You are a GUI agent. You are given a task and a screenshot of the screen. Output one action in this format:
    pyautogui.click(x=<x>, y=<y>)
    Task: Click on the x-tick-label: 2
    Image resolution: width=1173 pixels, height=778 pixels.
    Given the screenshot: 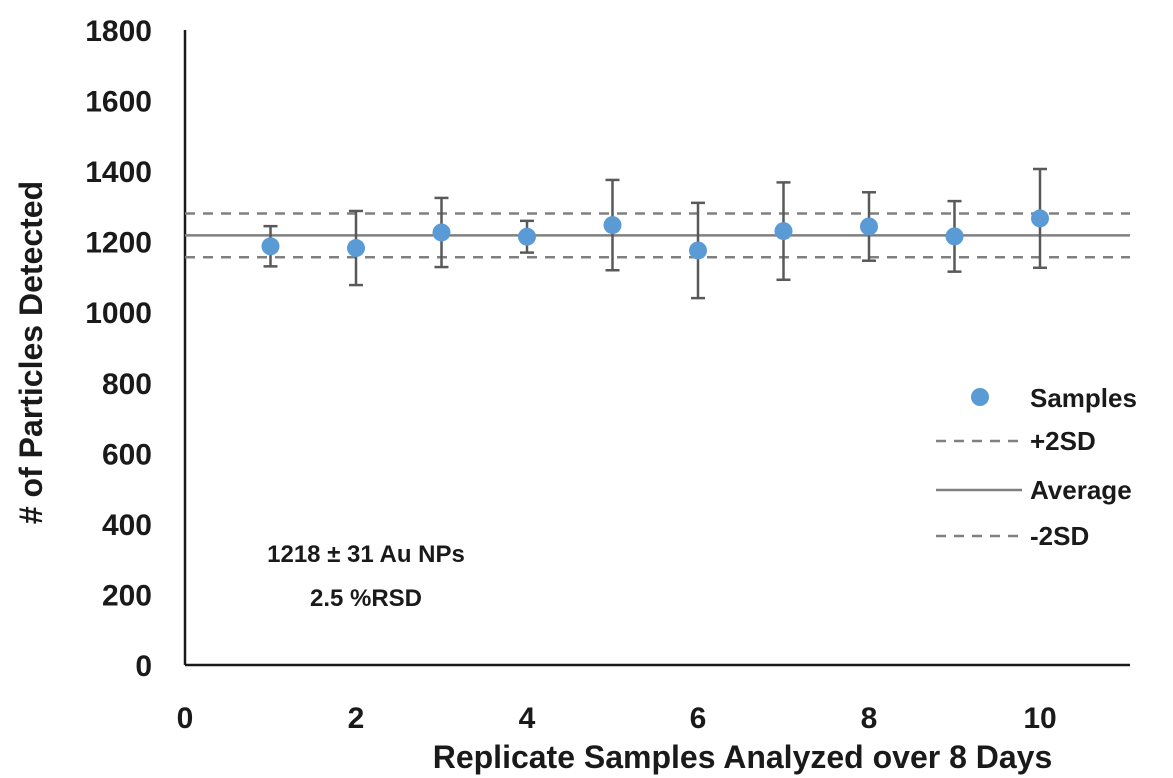 What is the action you would take?
    pyautogui.click(x=356, y=718)
    